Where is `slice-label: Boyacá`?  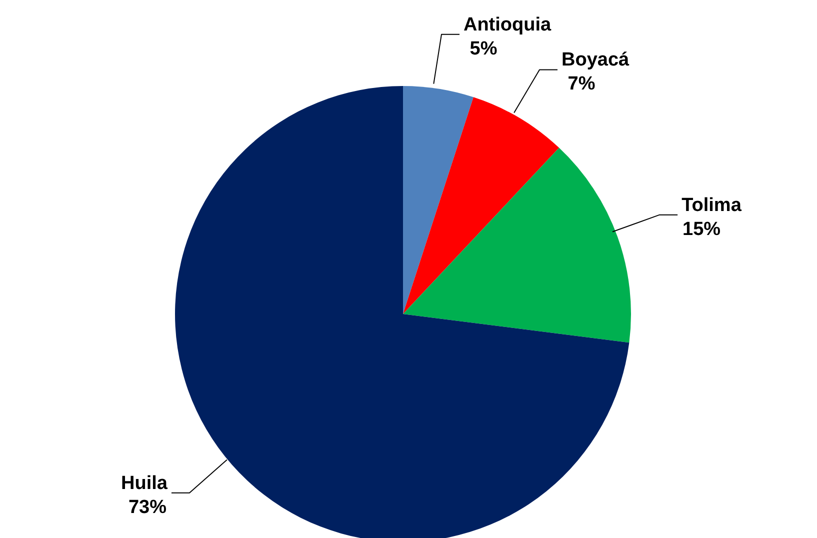 slice-label: Boyacá is located at coordinates (596, 60).